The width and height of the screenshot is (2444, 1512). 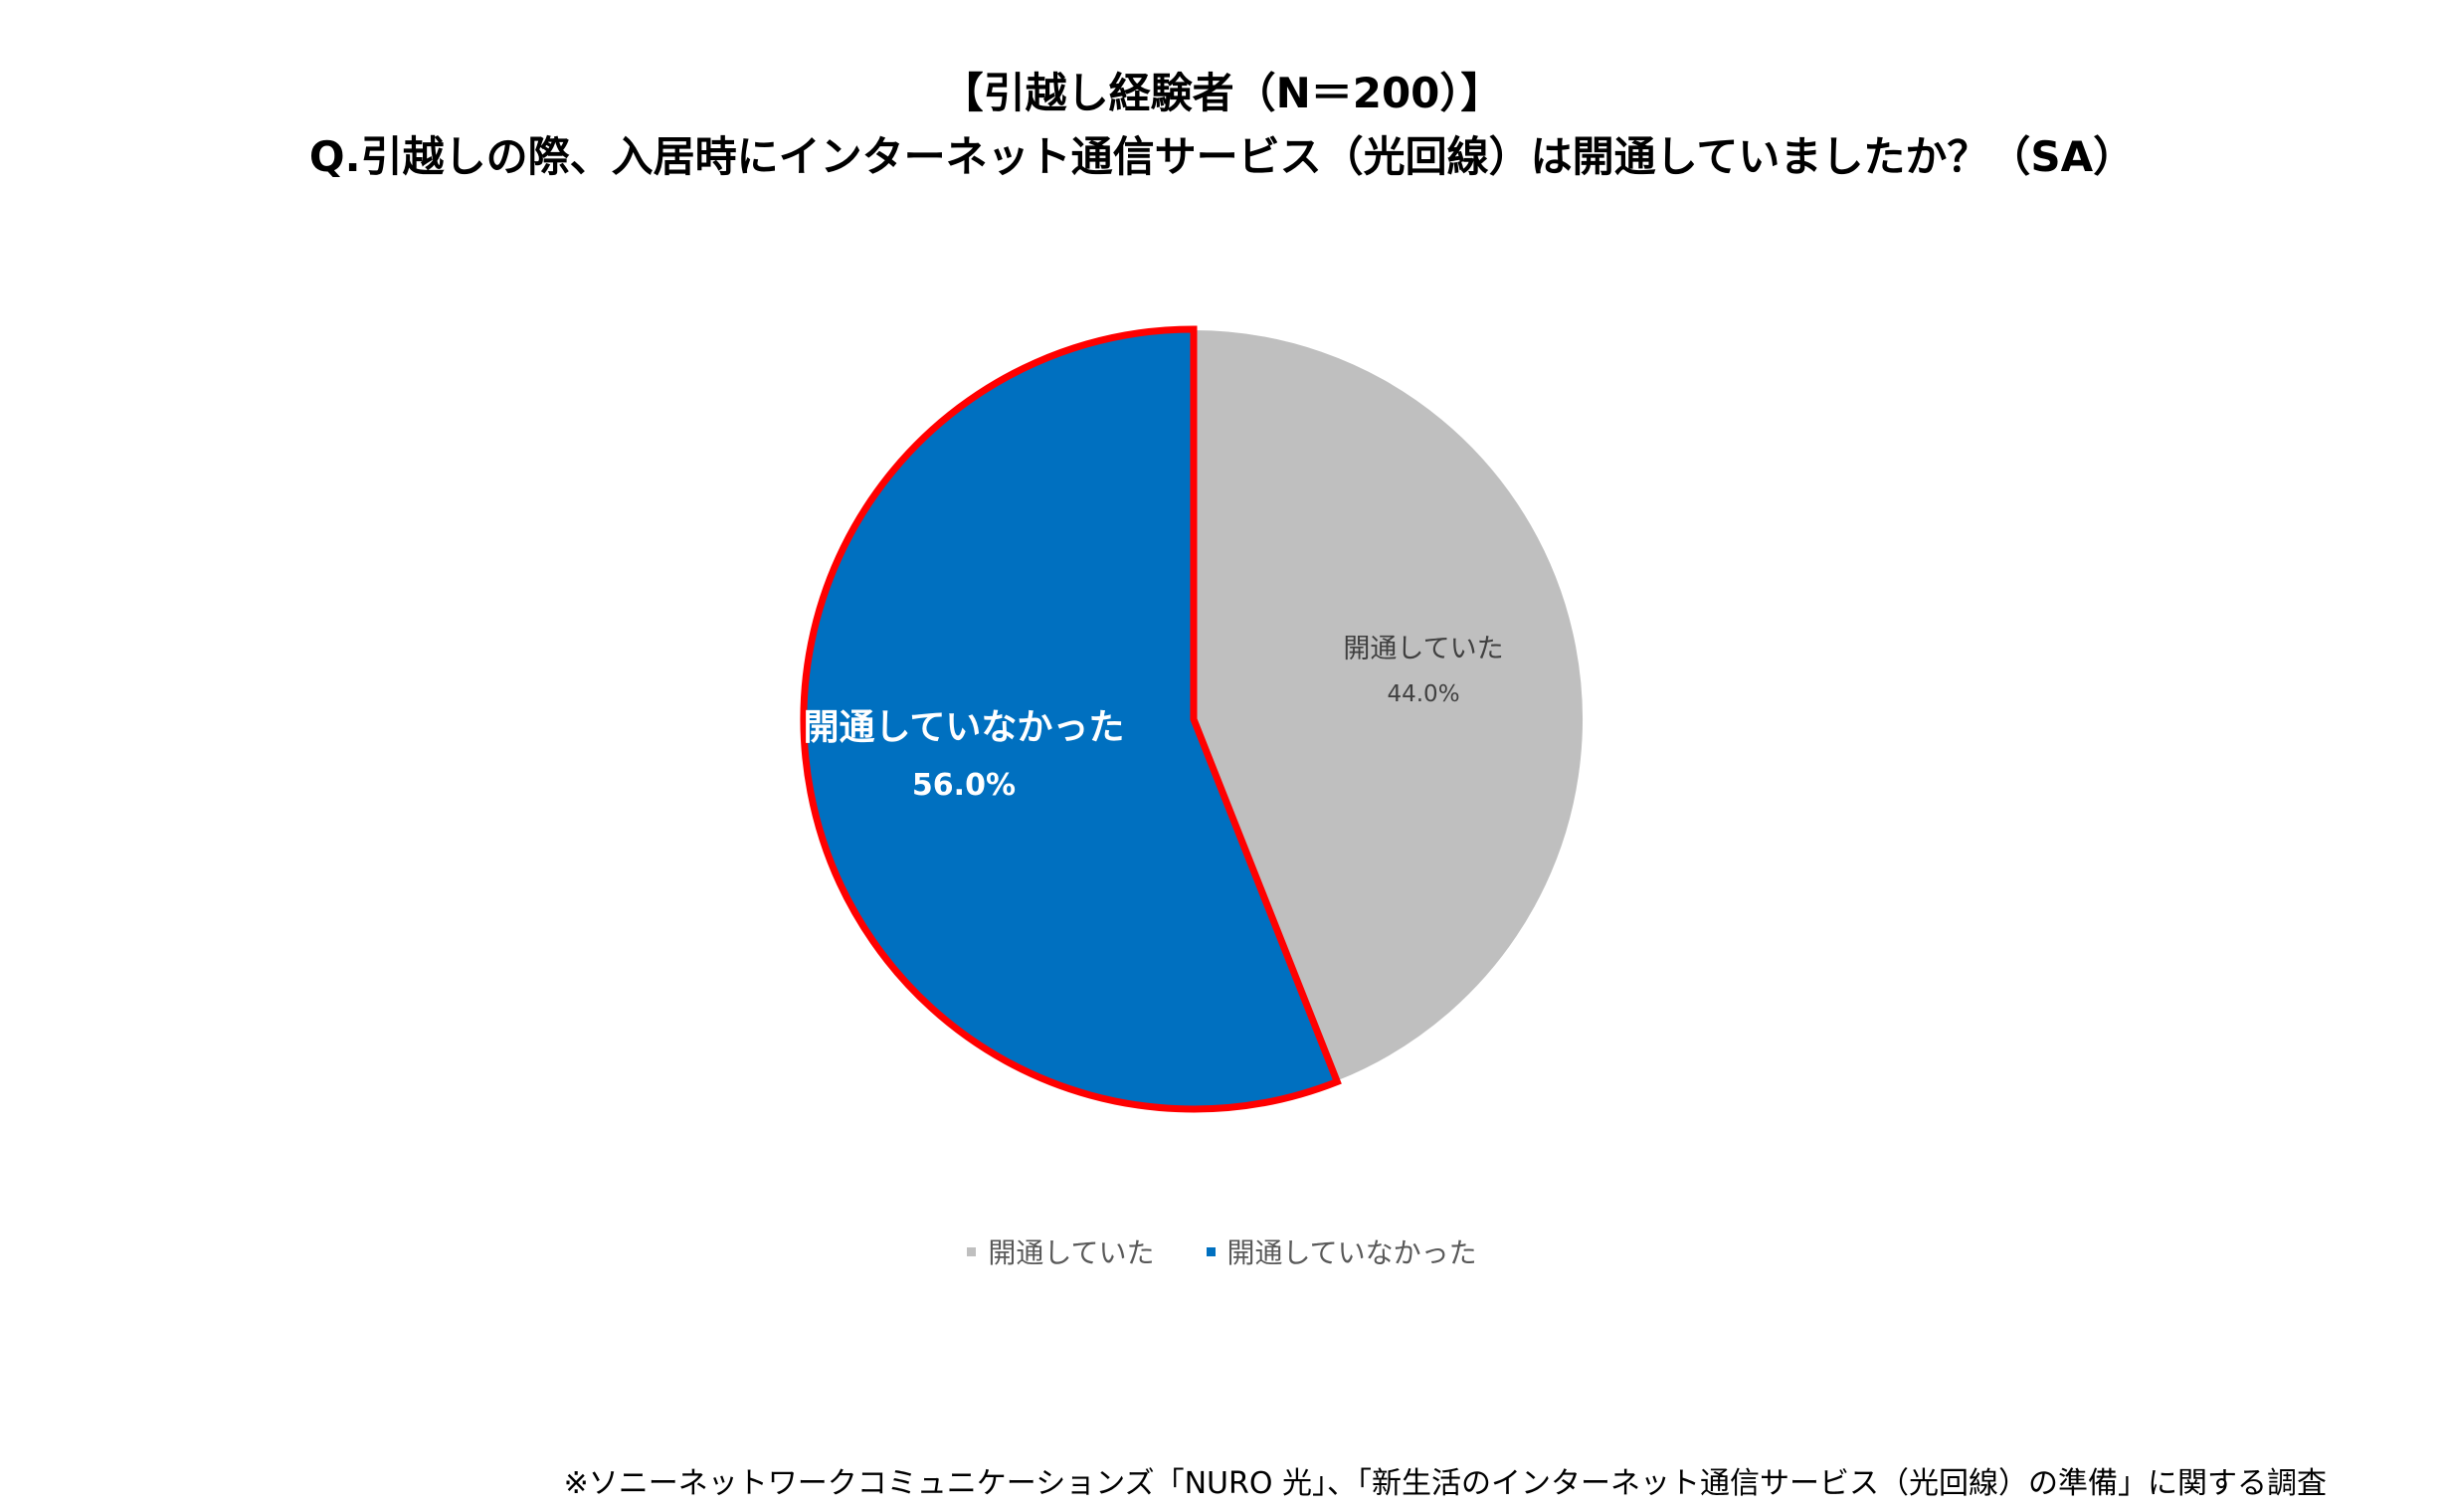 What do you see at coordinates (972, 1251) in the screenshot?
I see `legend-swatch-opened` at bounding box center [972, 1251].